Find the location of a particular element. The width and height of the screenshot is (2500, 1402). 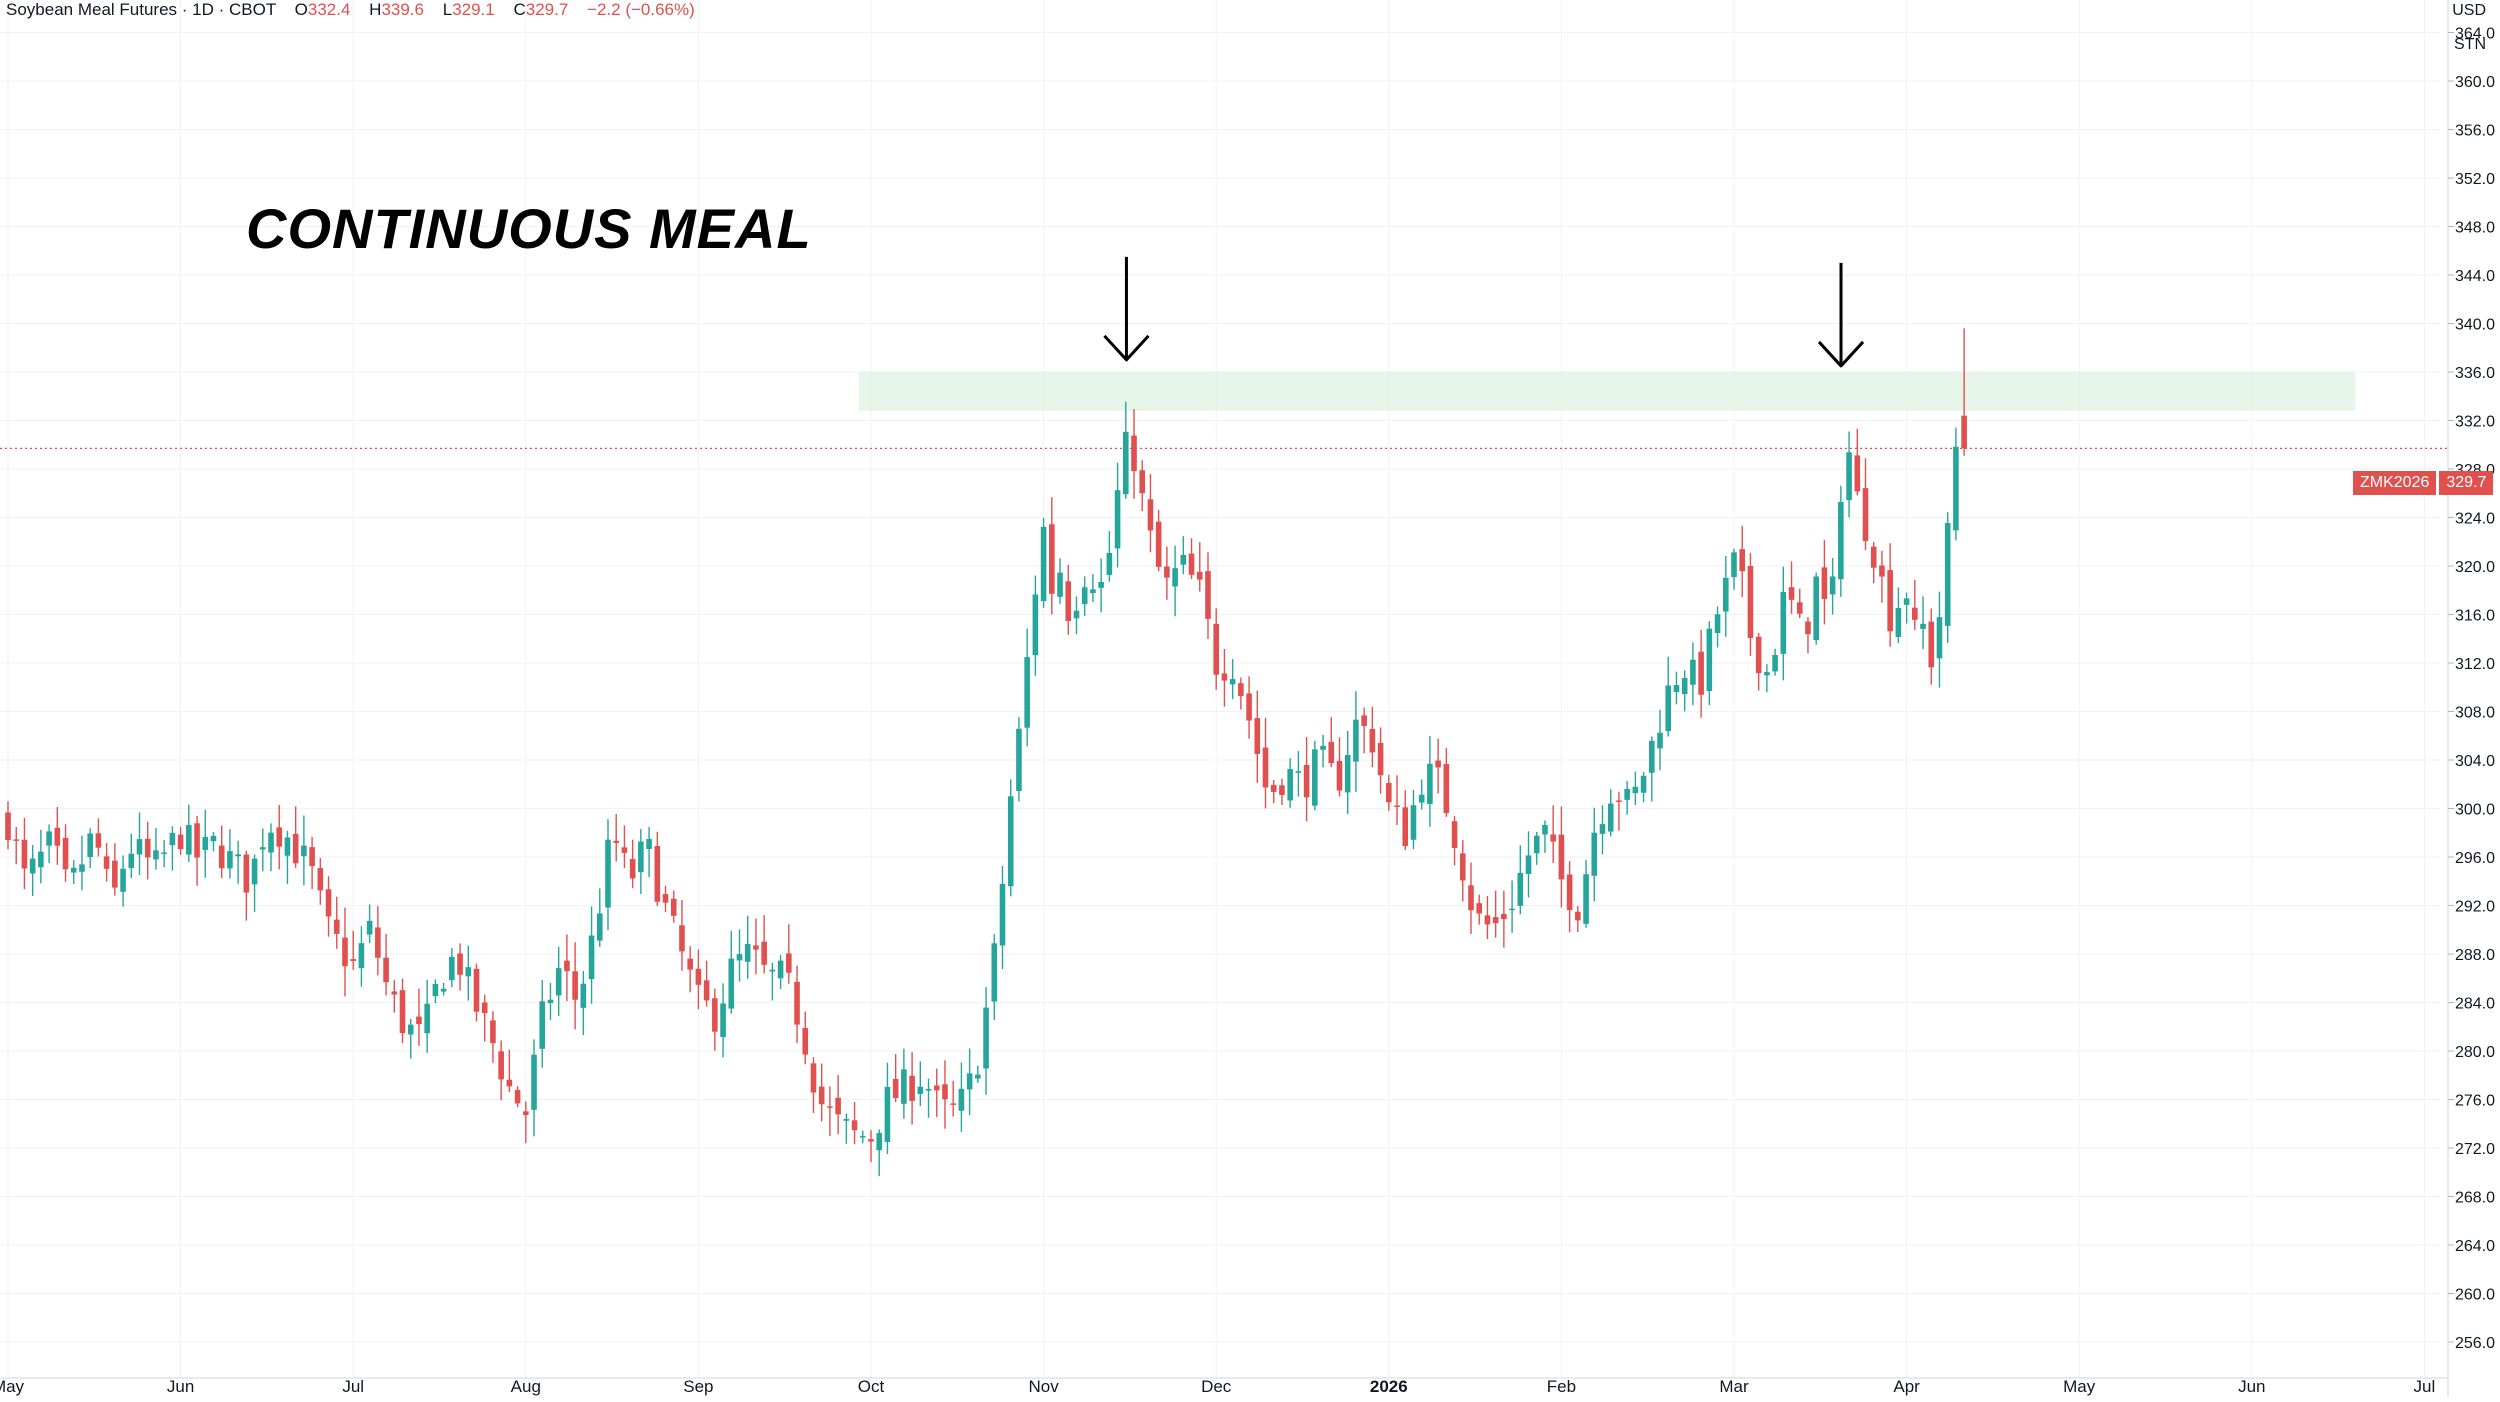

y-tick-label: 356.0 is located at coordinates (2475, 131).